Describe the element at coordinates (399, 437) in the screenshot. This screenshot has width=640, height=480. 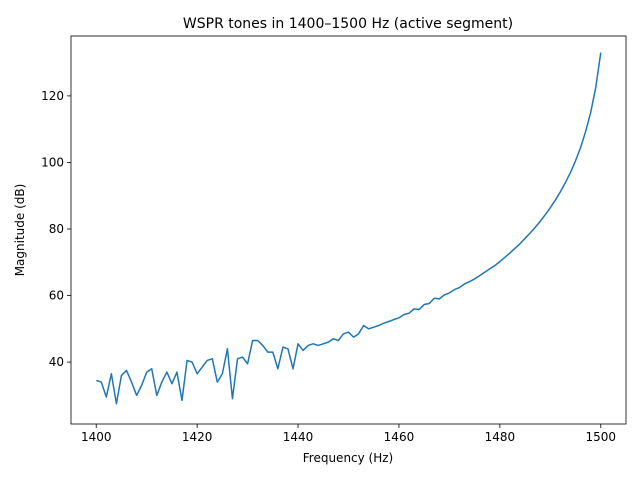
I see `x-tick-label: 1460` at that location.